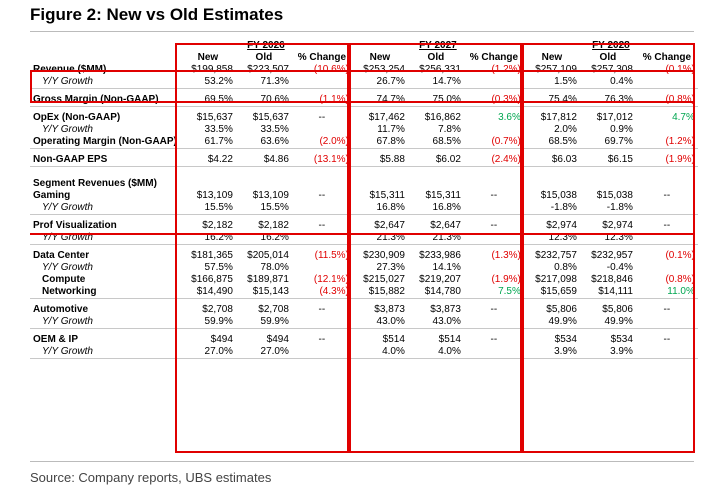 The image size is (702, 492). Describe the element at coordinates (435, 142) in the screenshot. I see `cell-old: 68.5%` at that location.